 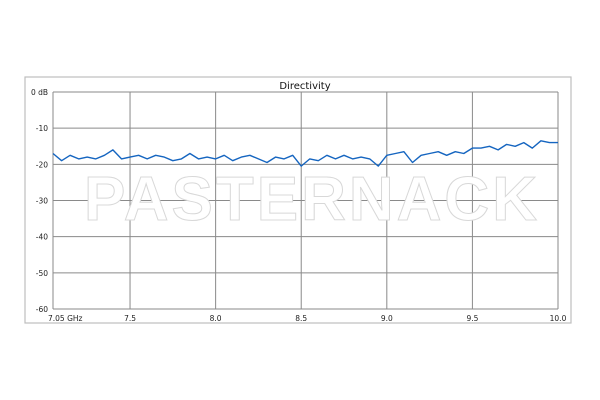 I want to click on y-tick-label: -10, so click(x=42, y=128).